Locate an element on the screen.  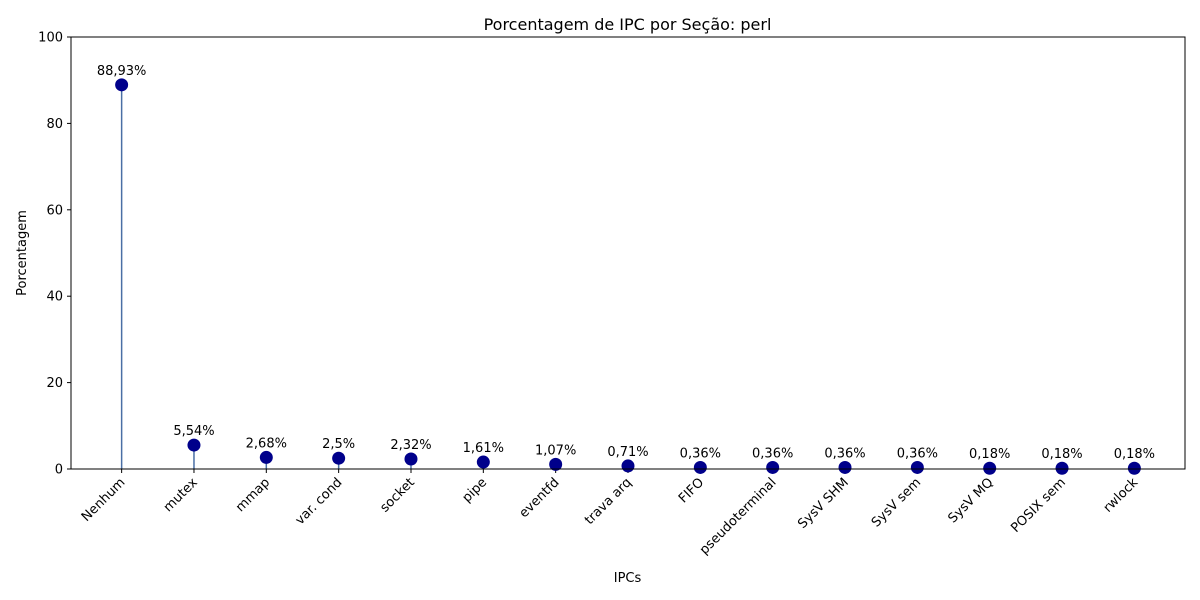
data-label: 0,71% is located at coordinates (627, 452).